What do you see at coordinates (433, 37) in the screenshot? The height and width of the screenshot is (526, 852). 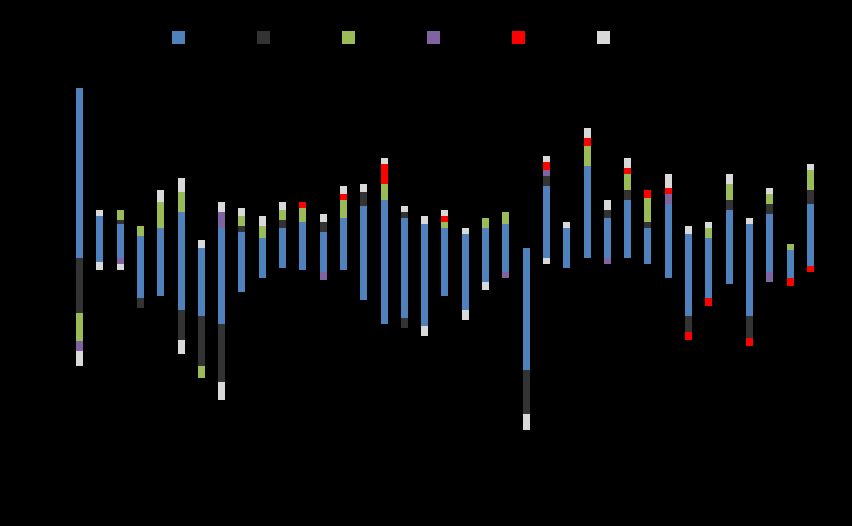 I see `legend-swatch-purple` at bounding box center [433, 37].